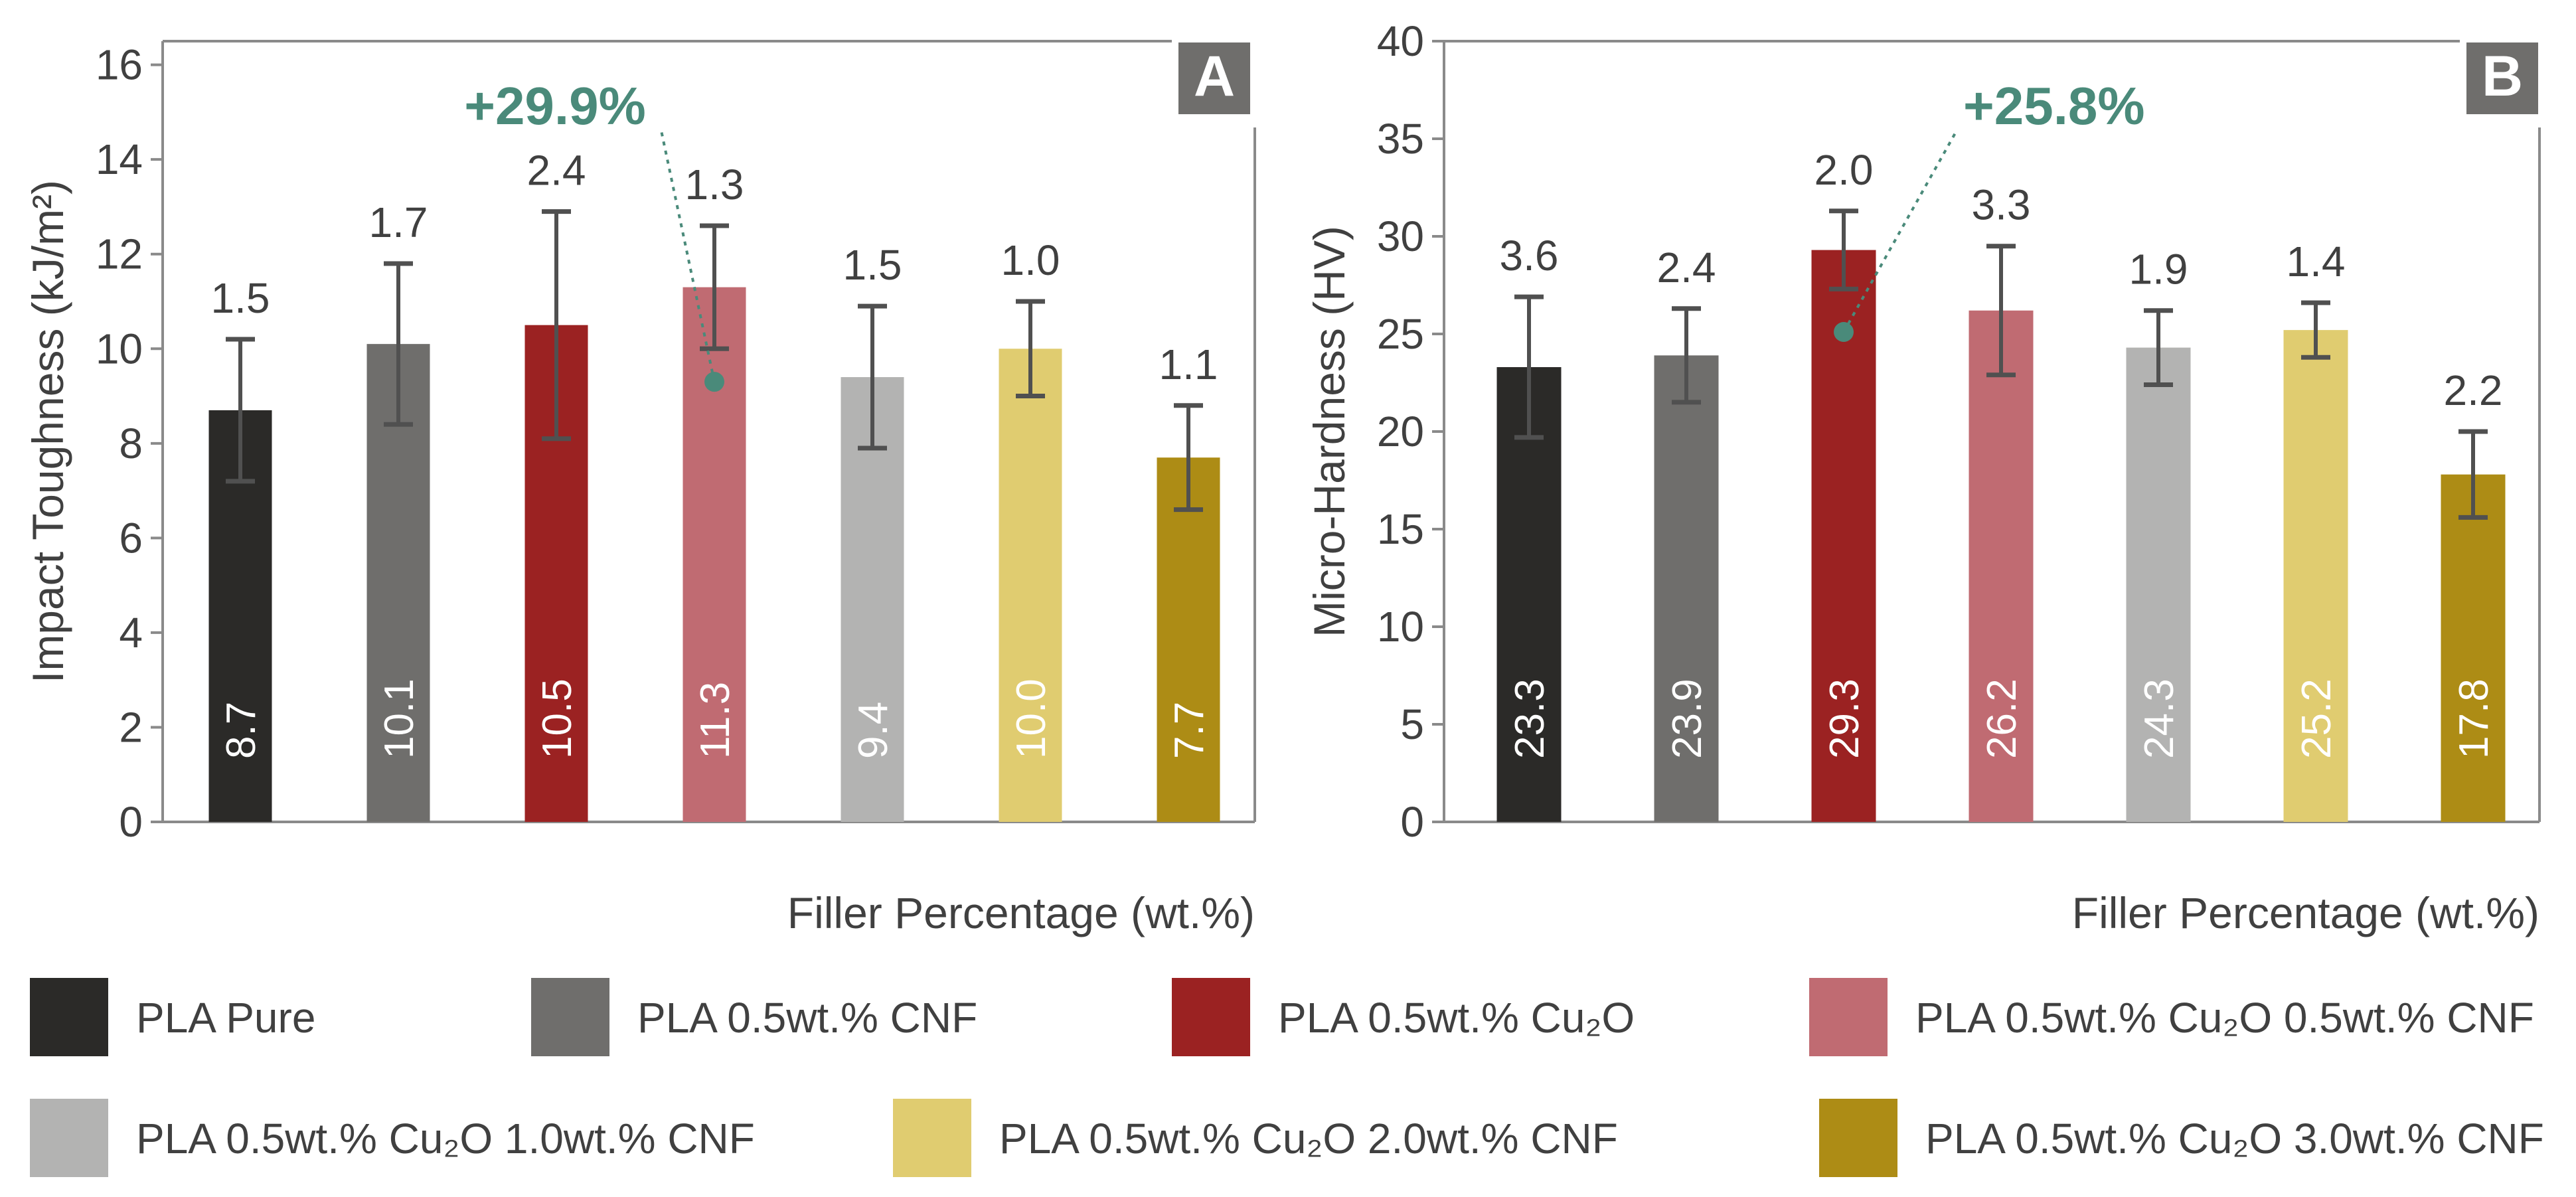 This screenshot has width=2576, height=1197. What do you see at coordinates (131, 633) in the screenshot?
I see `y-tick-label: 4` at bounding box center [131, 633].